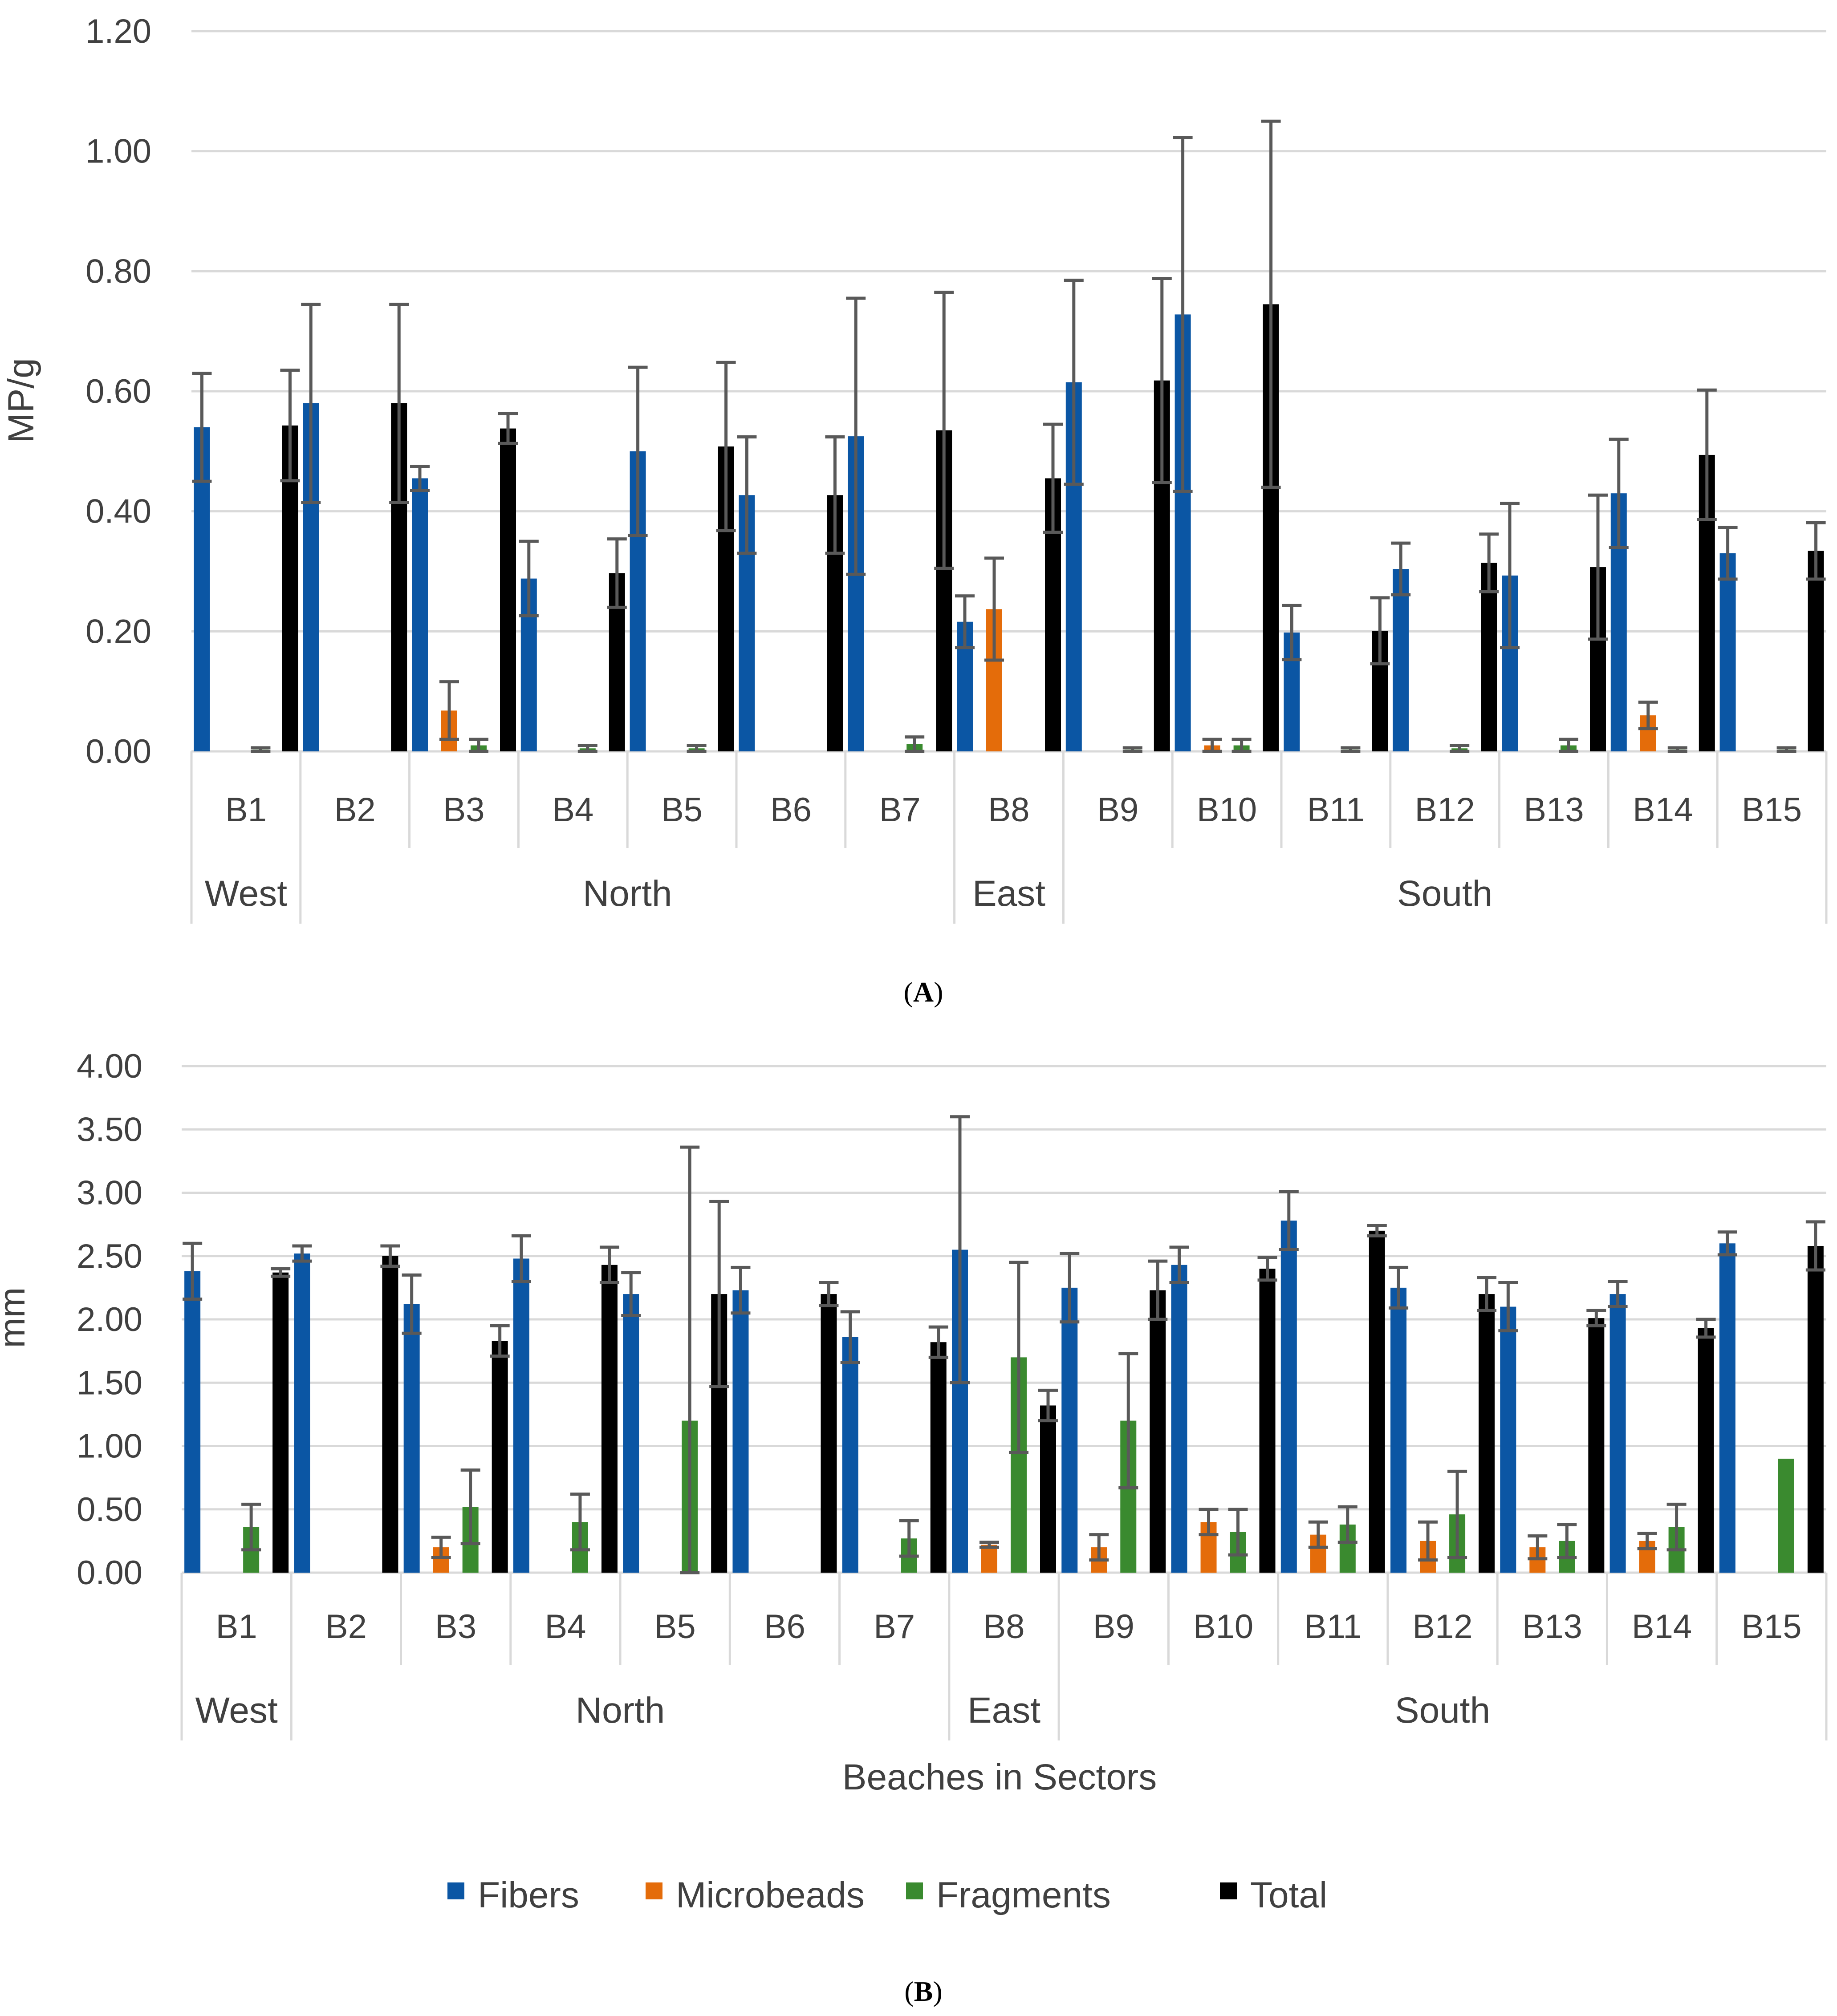 The image size is (1837, 2016). Describe the element at coordinates (1648, 715) in the screenshot. I see `error-bar-microbeads-b14` at that location.